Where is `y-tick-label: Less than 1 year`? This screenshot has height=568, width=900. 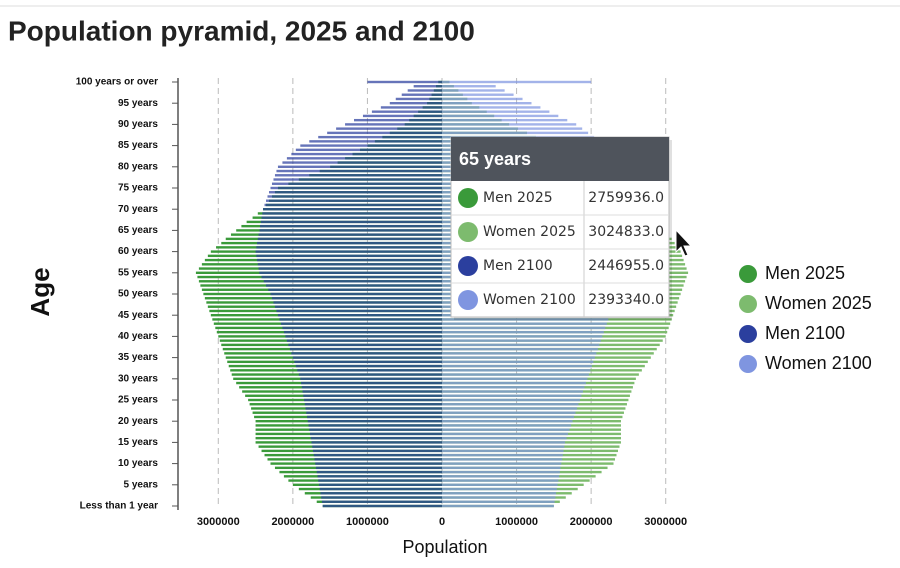
y-tick-label: Less than 1 year is located at coordinates (119, 506).